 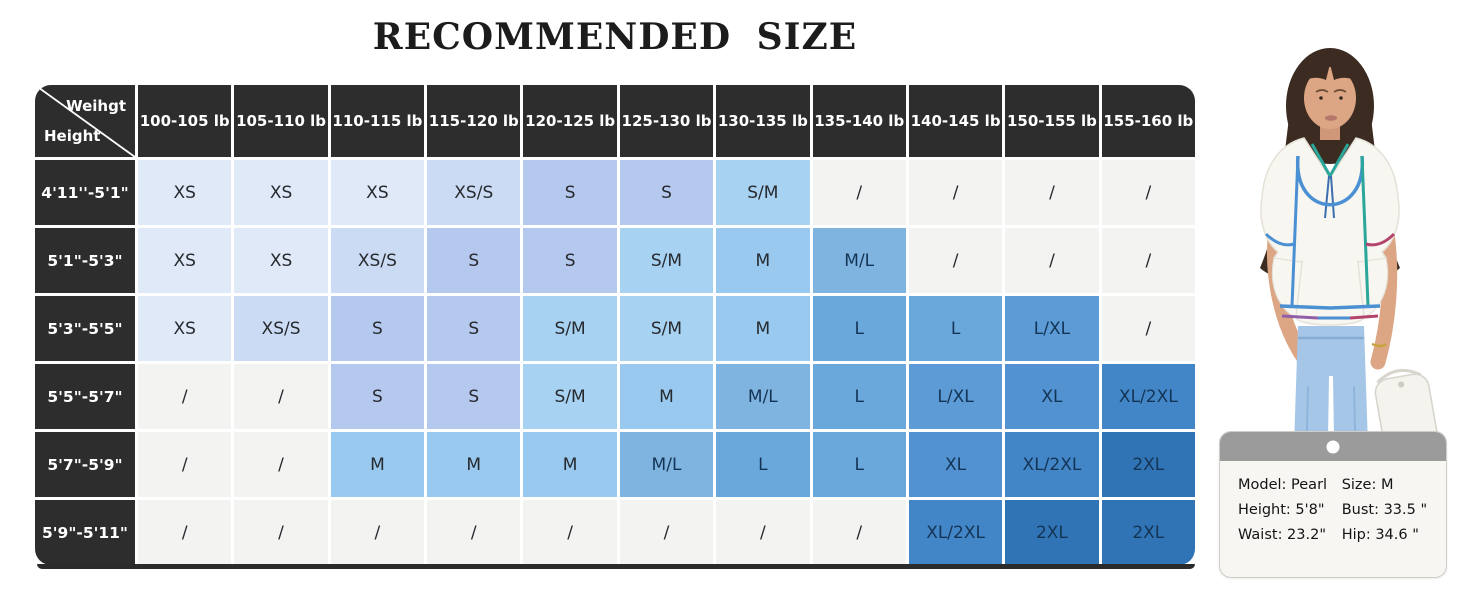 What do you see at coordinates (1384, 510) in the screenshot?
I see `model-spec: Bust: 33.5 "` at bounding box center [1384, 510].